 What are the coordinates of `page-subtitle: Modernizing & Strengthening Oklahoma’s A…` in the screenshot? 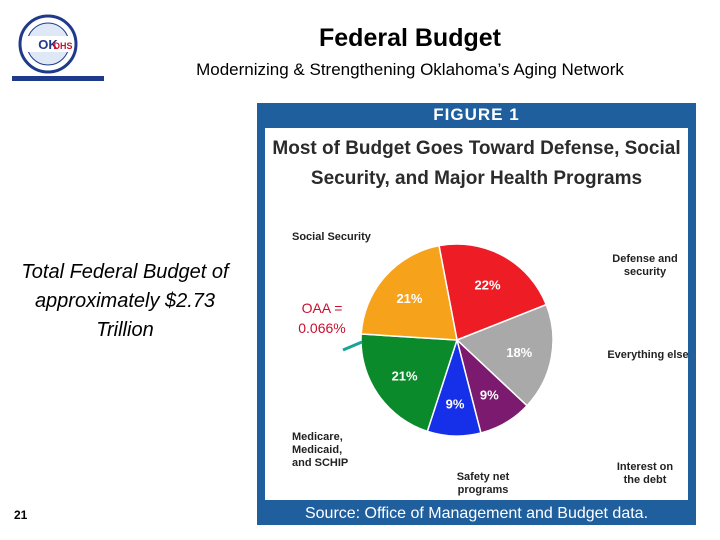 It's located at (410, 69).